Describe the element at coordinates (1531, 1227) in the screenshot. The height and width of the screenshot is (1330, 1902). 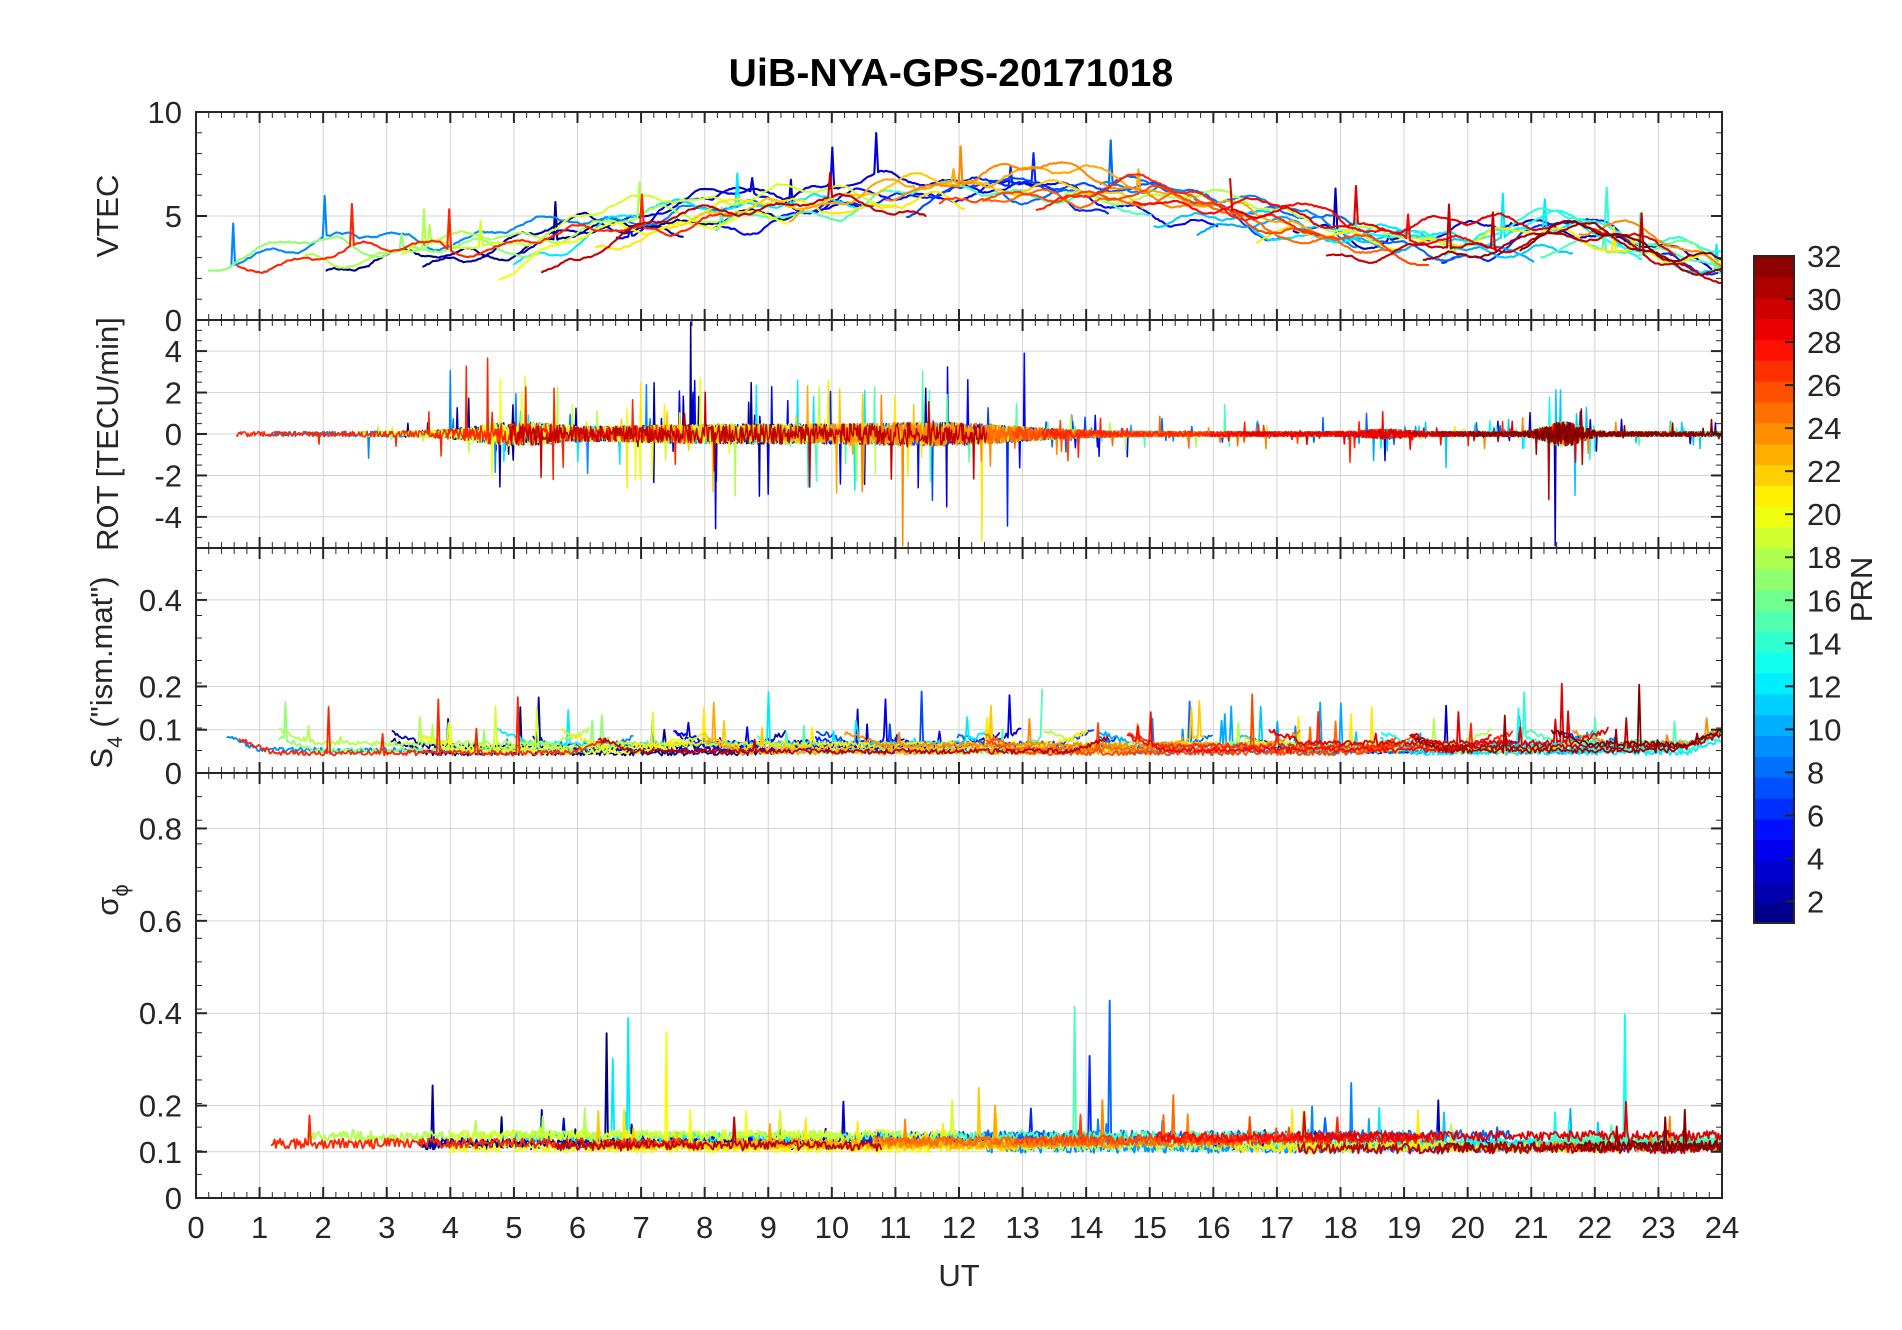
I see `xtick-label-21: 21` at that location.